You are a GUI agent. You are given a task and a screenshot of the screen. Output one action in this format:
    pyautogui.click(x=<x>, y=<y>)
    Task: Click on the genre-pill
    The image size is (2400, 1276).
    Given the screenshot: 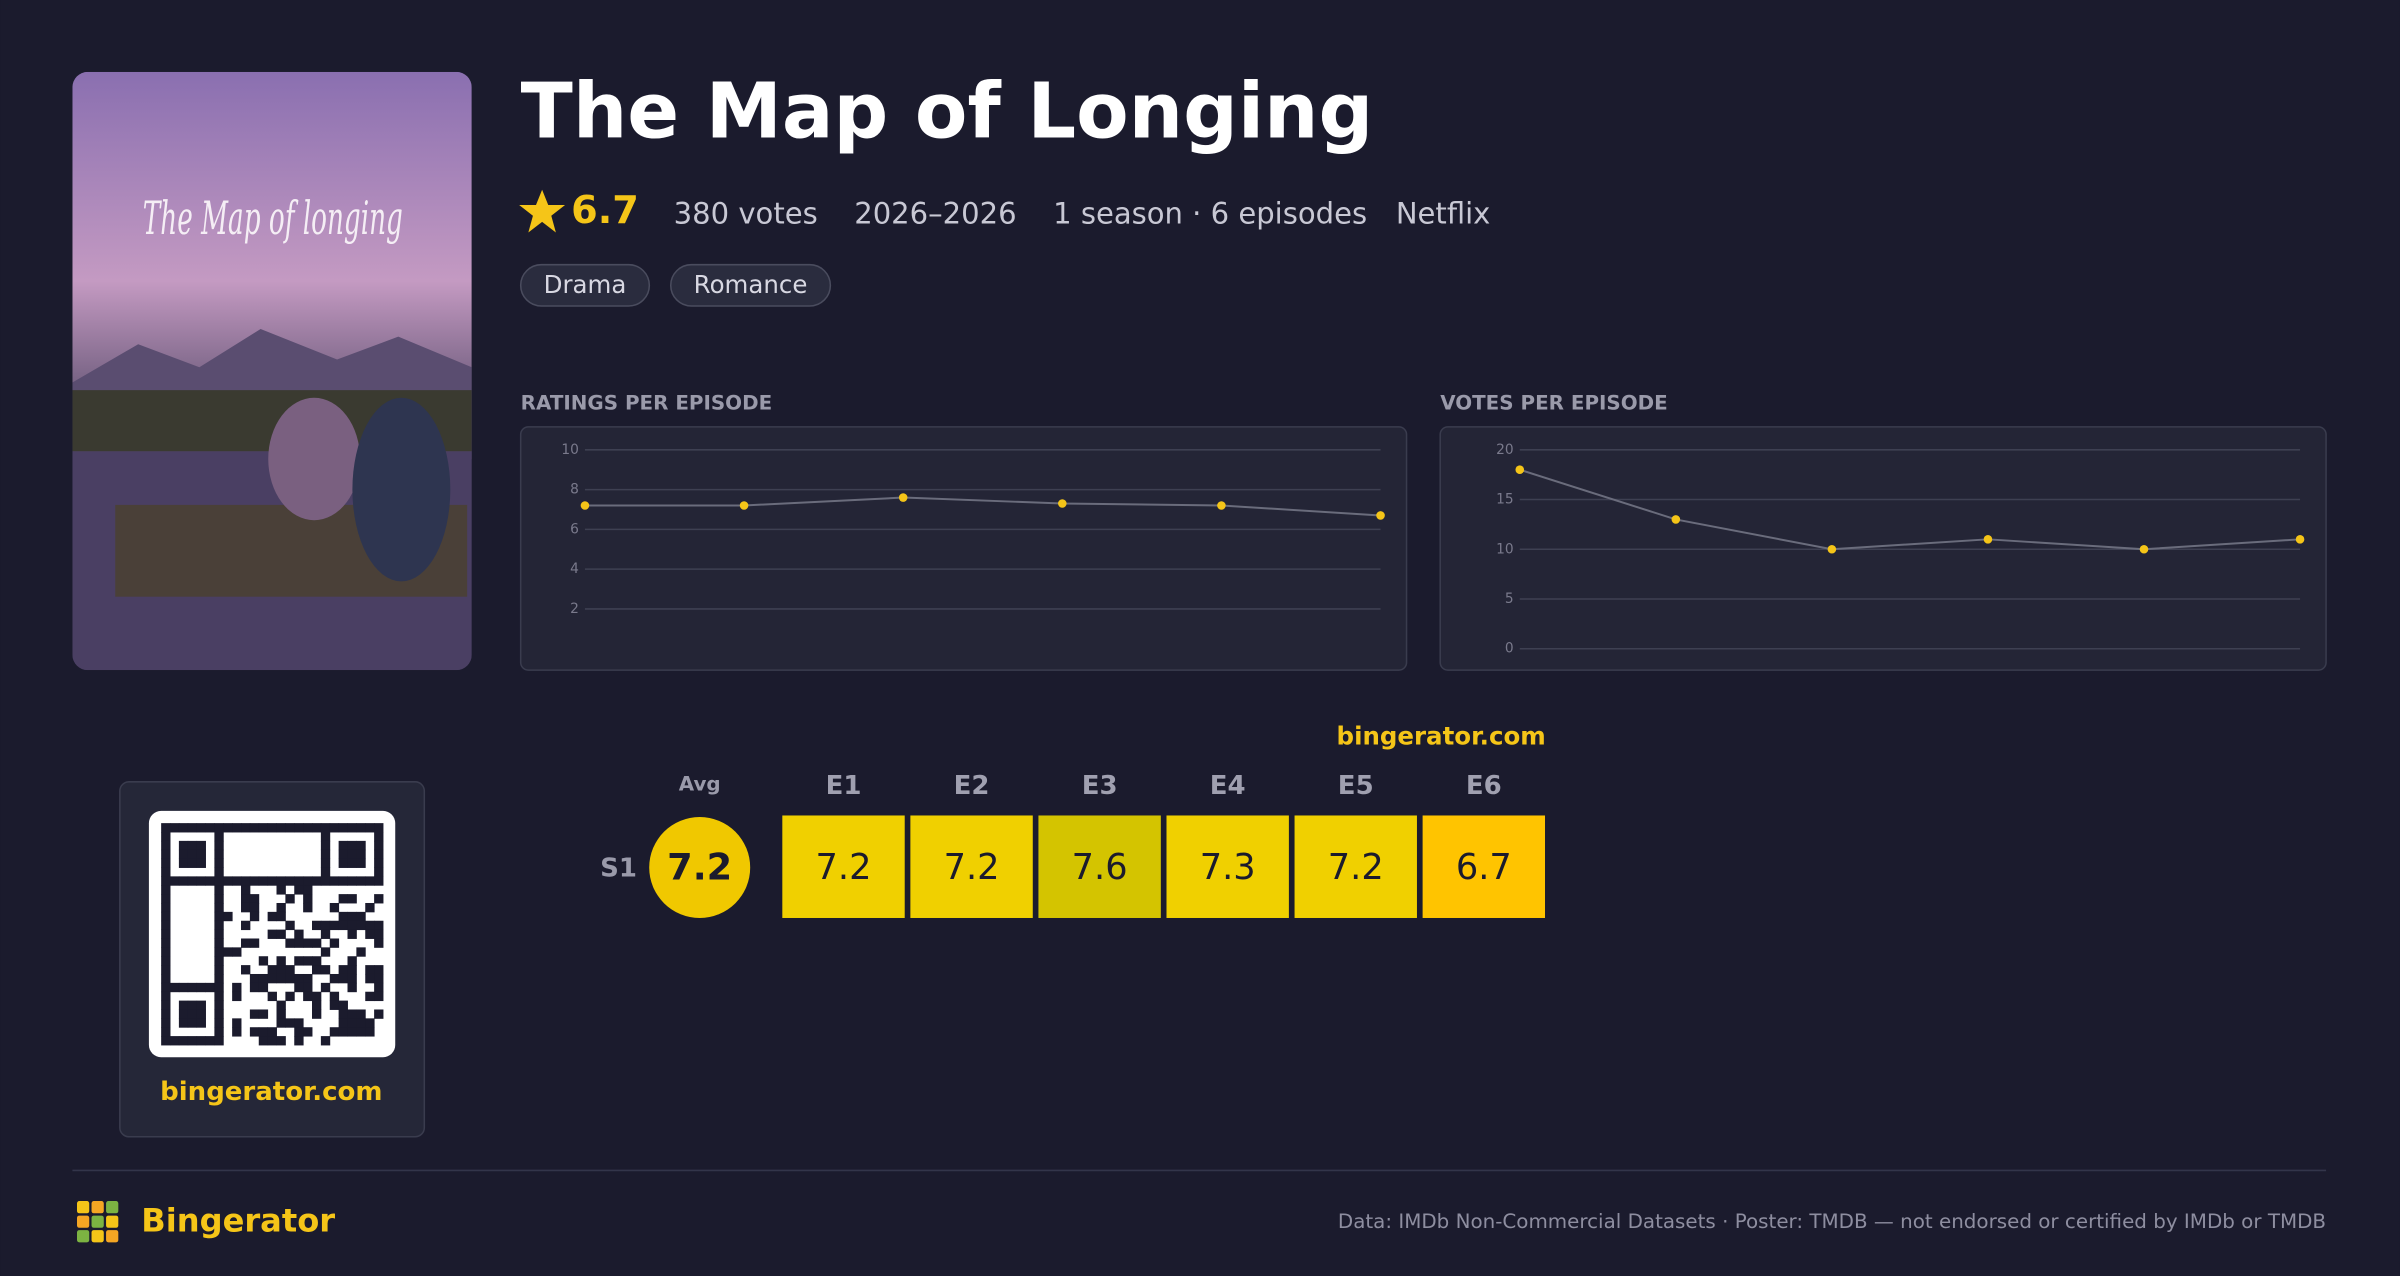 What is the action you would take?
    pyautogui.click(x=750, y=285)
    